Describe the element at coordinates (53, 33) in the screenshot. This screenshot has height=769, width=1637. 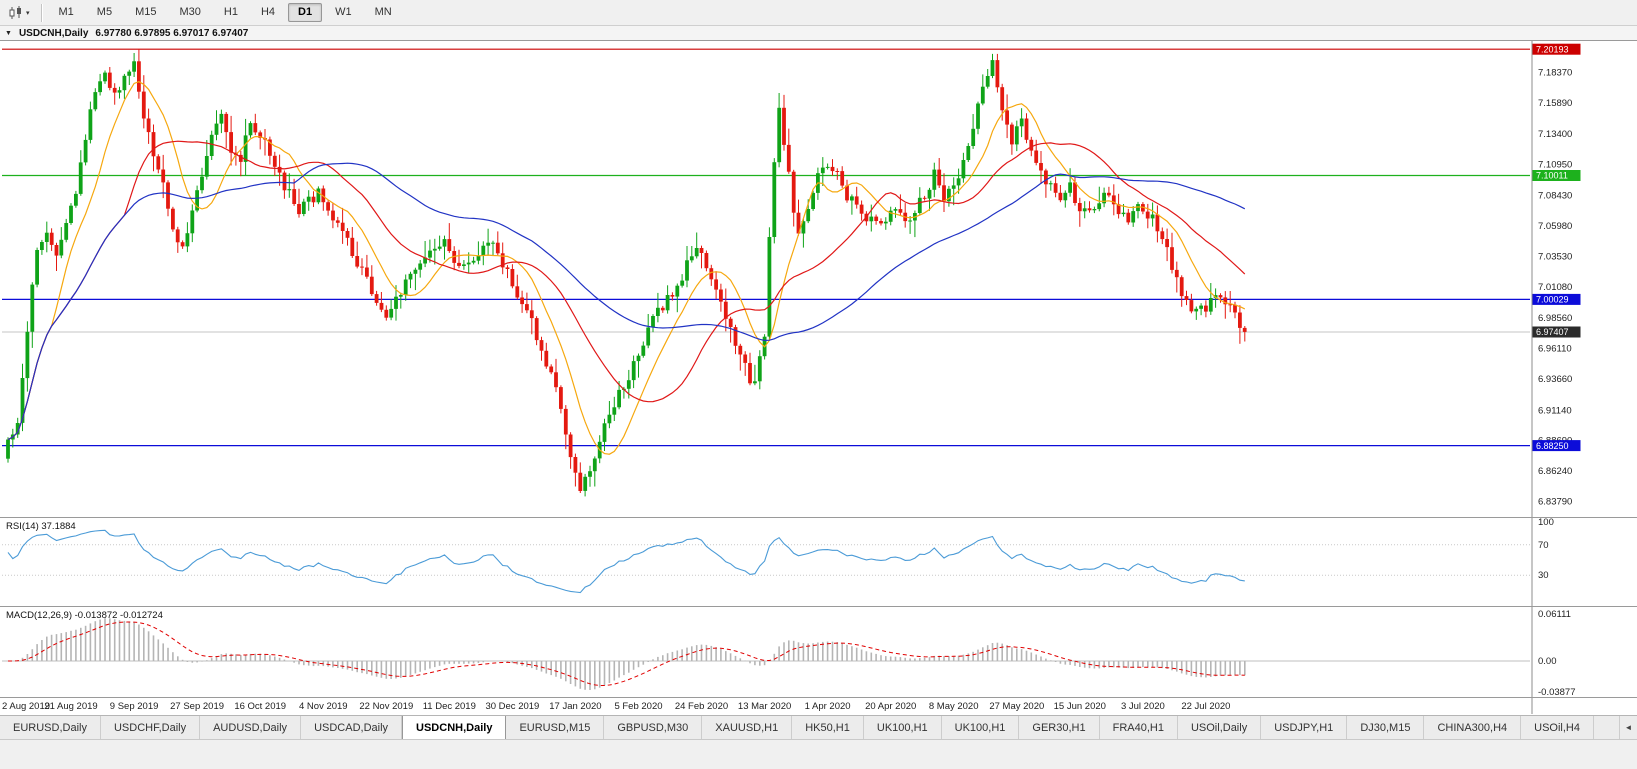
I see `chart-symbol-title: USDCNH,Daily` at that location.